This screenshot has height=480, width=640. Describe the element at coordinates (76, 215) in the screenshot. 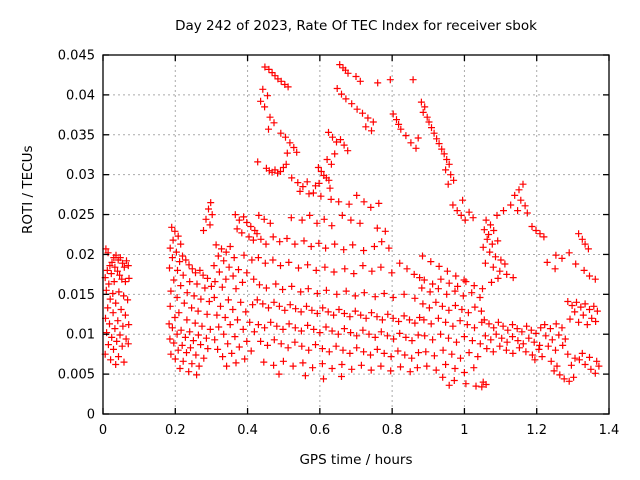

I see `svg-text: 0.025` at that location.